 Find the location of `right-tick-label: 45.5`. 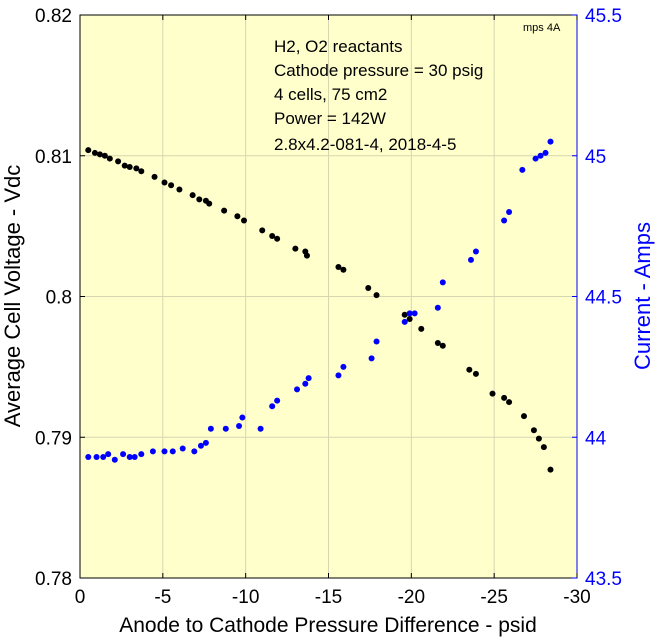

right-tick-label: 45.5 is located at coordinates (603, 16).